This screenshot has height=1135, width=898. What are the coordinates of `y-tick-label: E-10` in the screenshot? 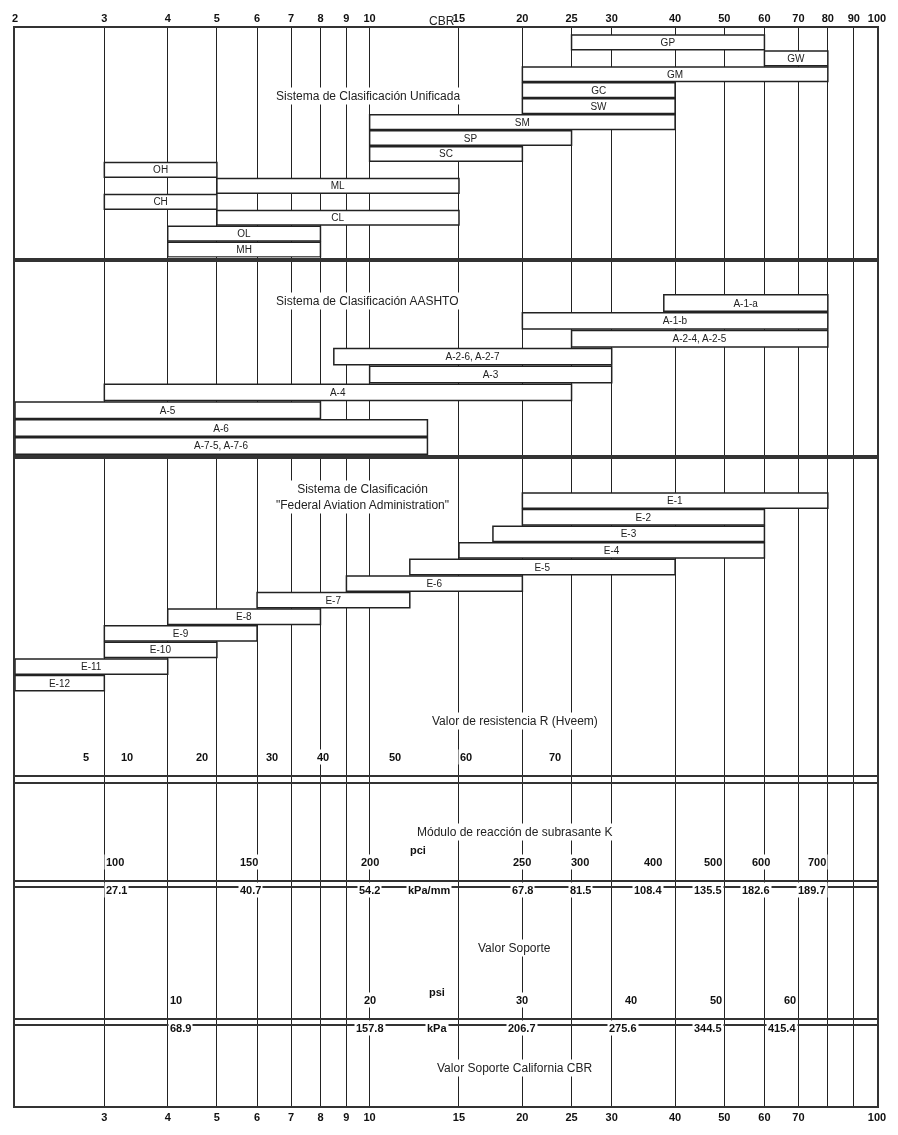 It's located at (160, 650).